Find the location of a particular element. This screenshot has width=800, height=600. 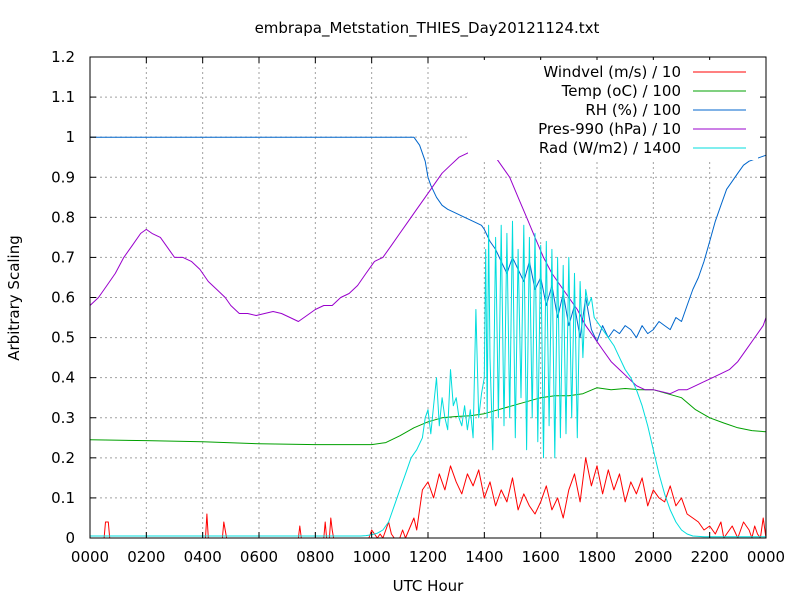

x-tick-label: 1200 is located at coordinates (428, 557).